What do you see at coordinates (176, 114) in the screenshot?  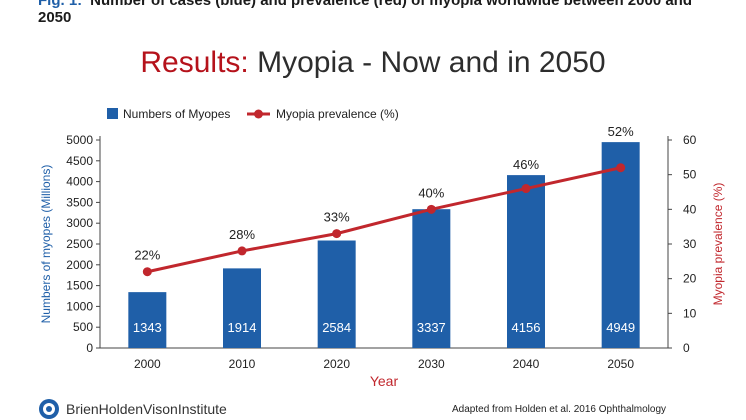 I see `legend-bar-label: Numbers of Myopes` at bounding box center [176, 114].